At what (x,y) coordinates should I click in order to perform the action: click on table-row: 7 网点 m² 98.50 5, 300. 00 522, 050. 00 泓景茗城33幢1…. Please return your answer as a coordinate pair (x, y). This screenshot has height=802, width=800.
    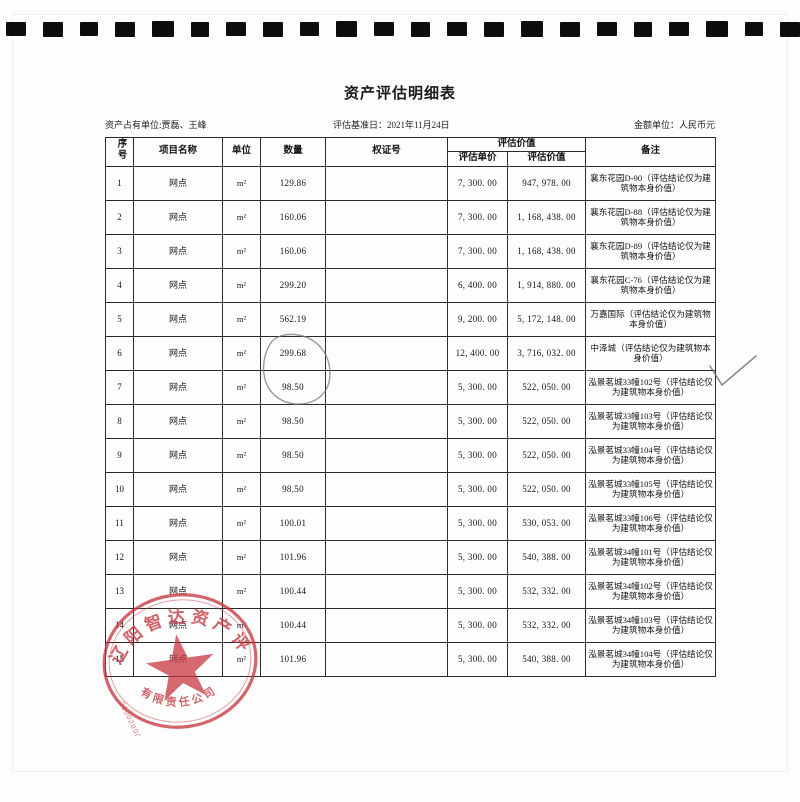
    Looking at the image, I should click on (411, 387).